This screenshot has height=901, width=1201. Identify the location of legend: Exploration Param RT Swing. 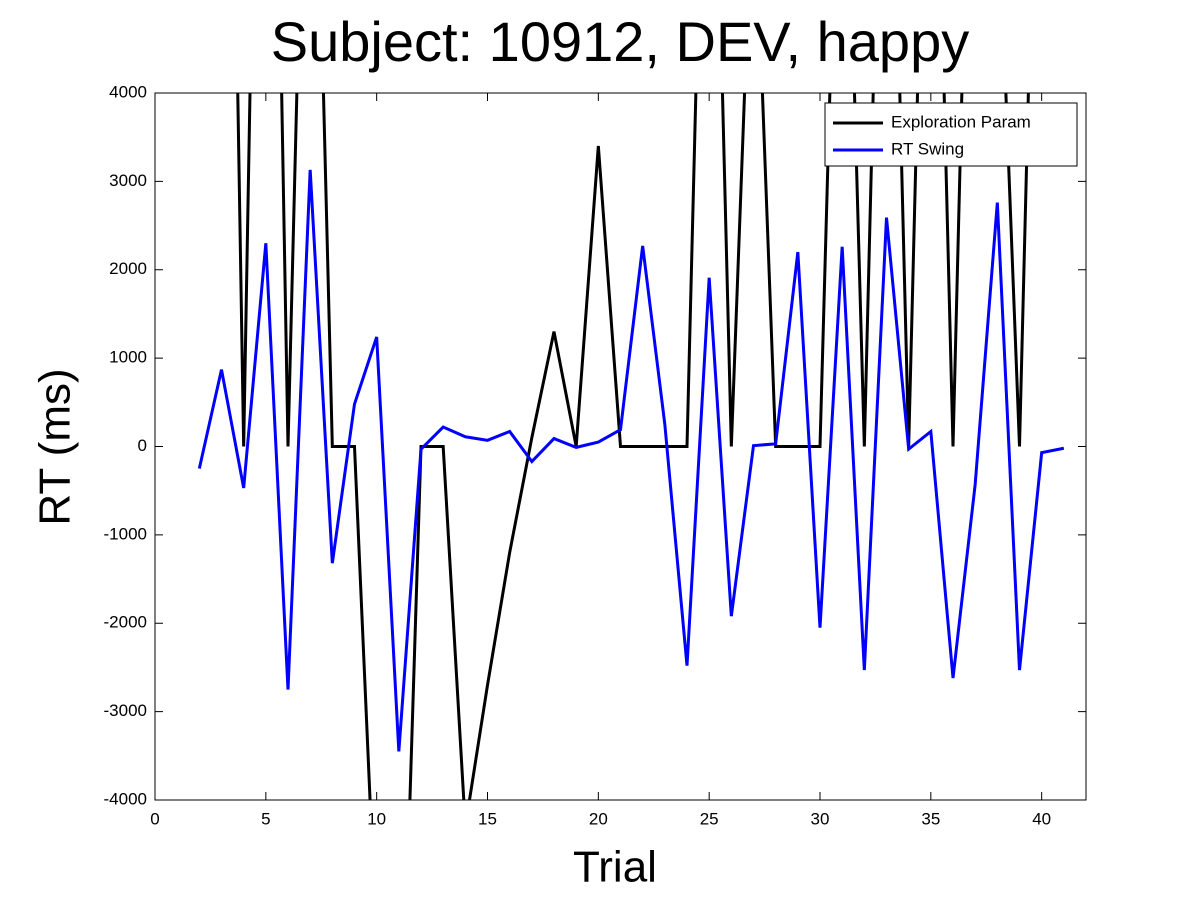
(951, 134).